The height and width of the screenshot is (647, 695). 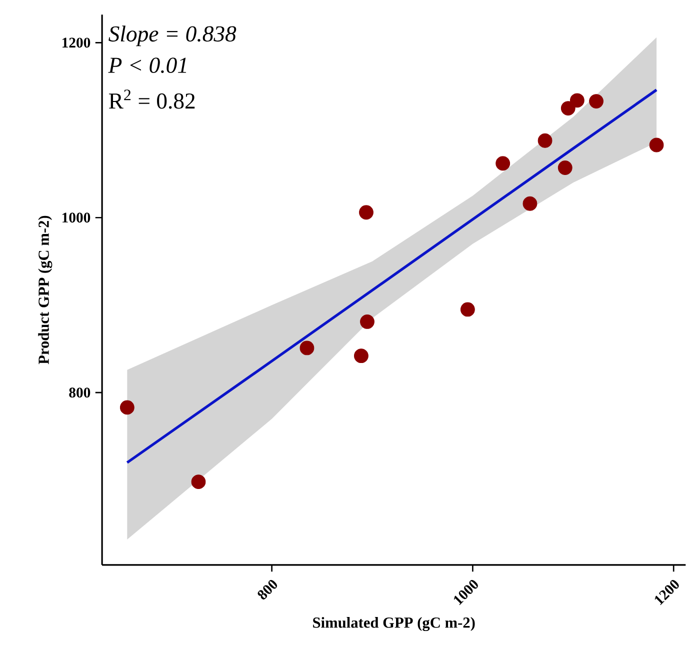 I want to click on x-tick-label: 800, so click(x=268, y=590).